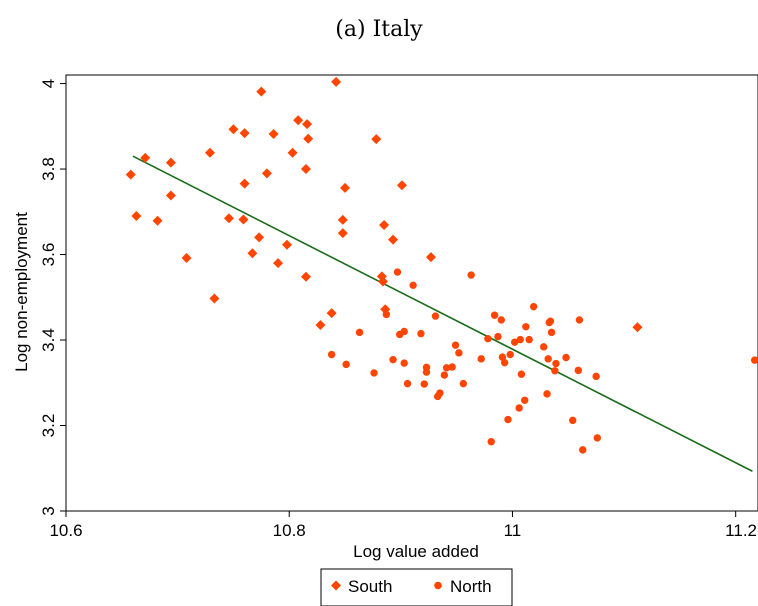 The image size is (758, 606). I want to click on legend-circle-marker, so click(438, 585).